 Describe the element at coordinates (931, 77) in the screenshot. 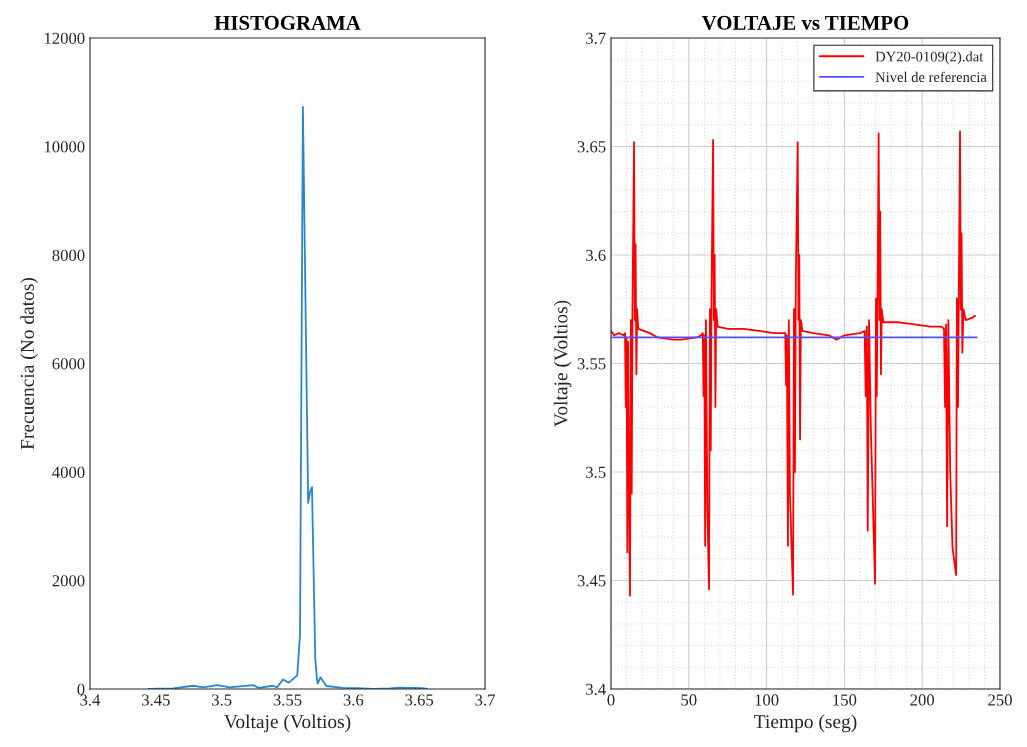

I see `legend-label: Nivel de referencia` at that location.